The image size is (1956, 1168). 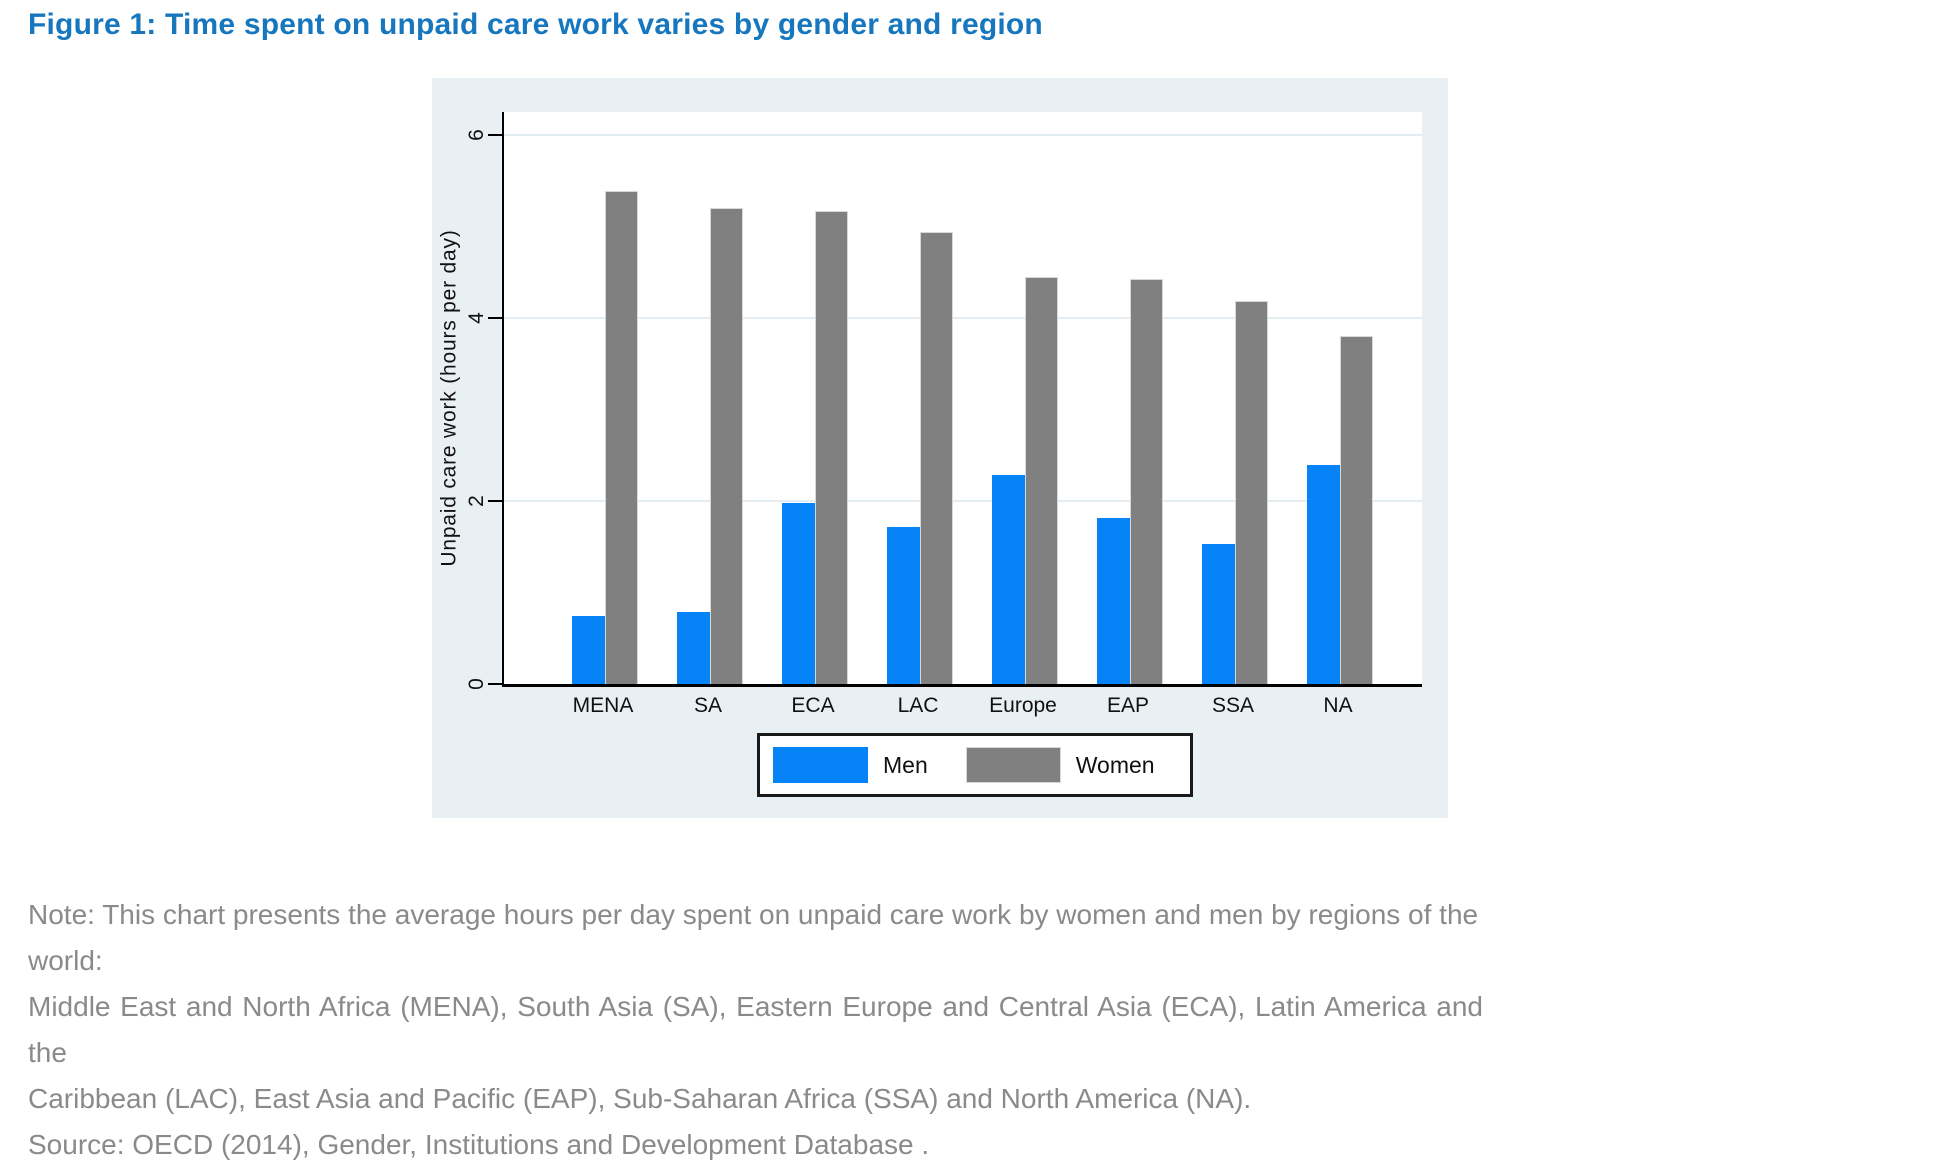 I want to click on bar-women-SA, so click(x=726, y=446).